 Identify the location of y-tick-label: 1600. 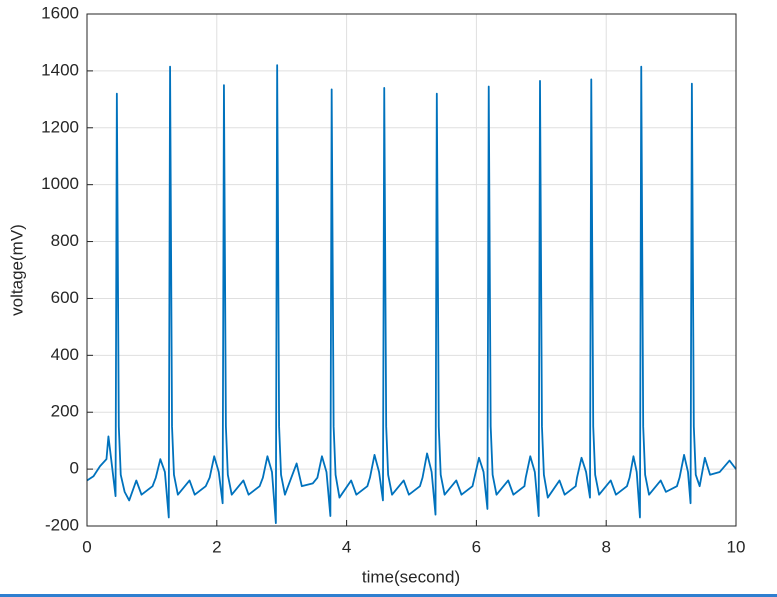
(60, 12).